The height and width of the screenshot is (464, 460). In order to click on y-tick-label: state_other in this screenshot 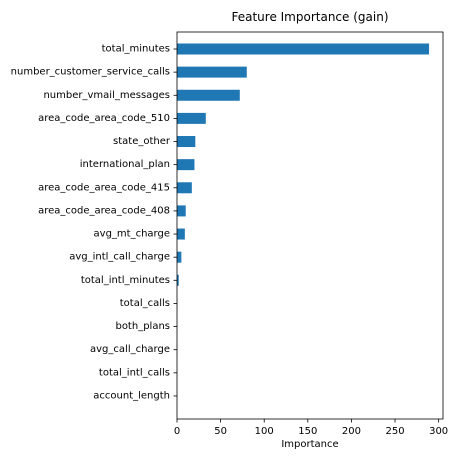, I will do `click(142, 141)`.